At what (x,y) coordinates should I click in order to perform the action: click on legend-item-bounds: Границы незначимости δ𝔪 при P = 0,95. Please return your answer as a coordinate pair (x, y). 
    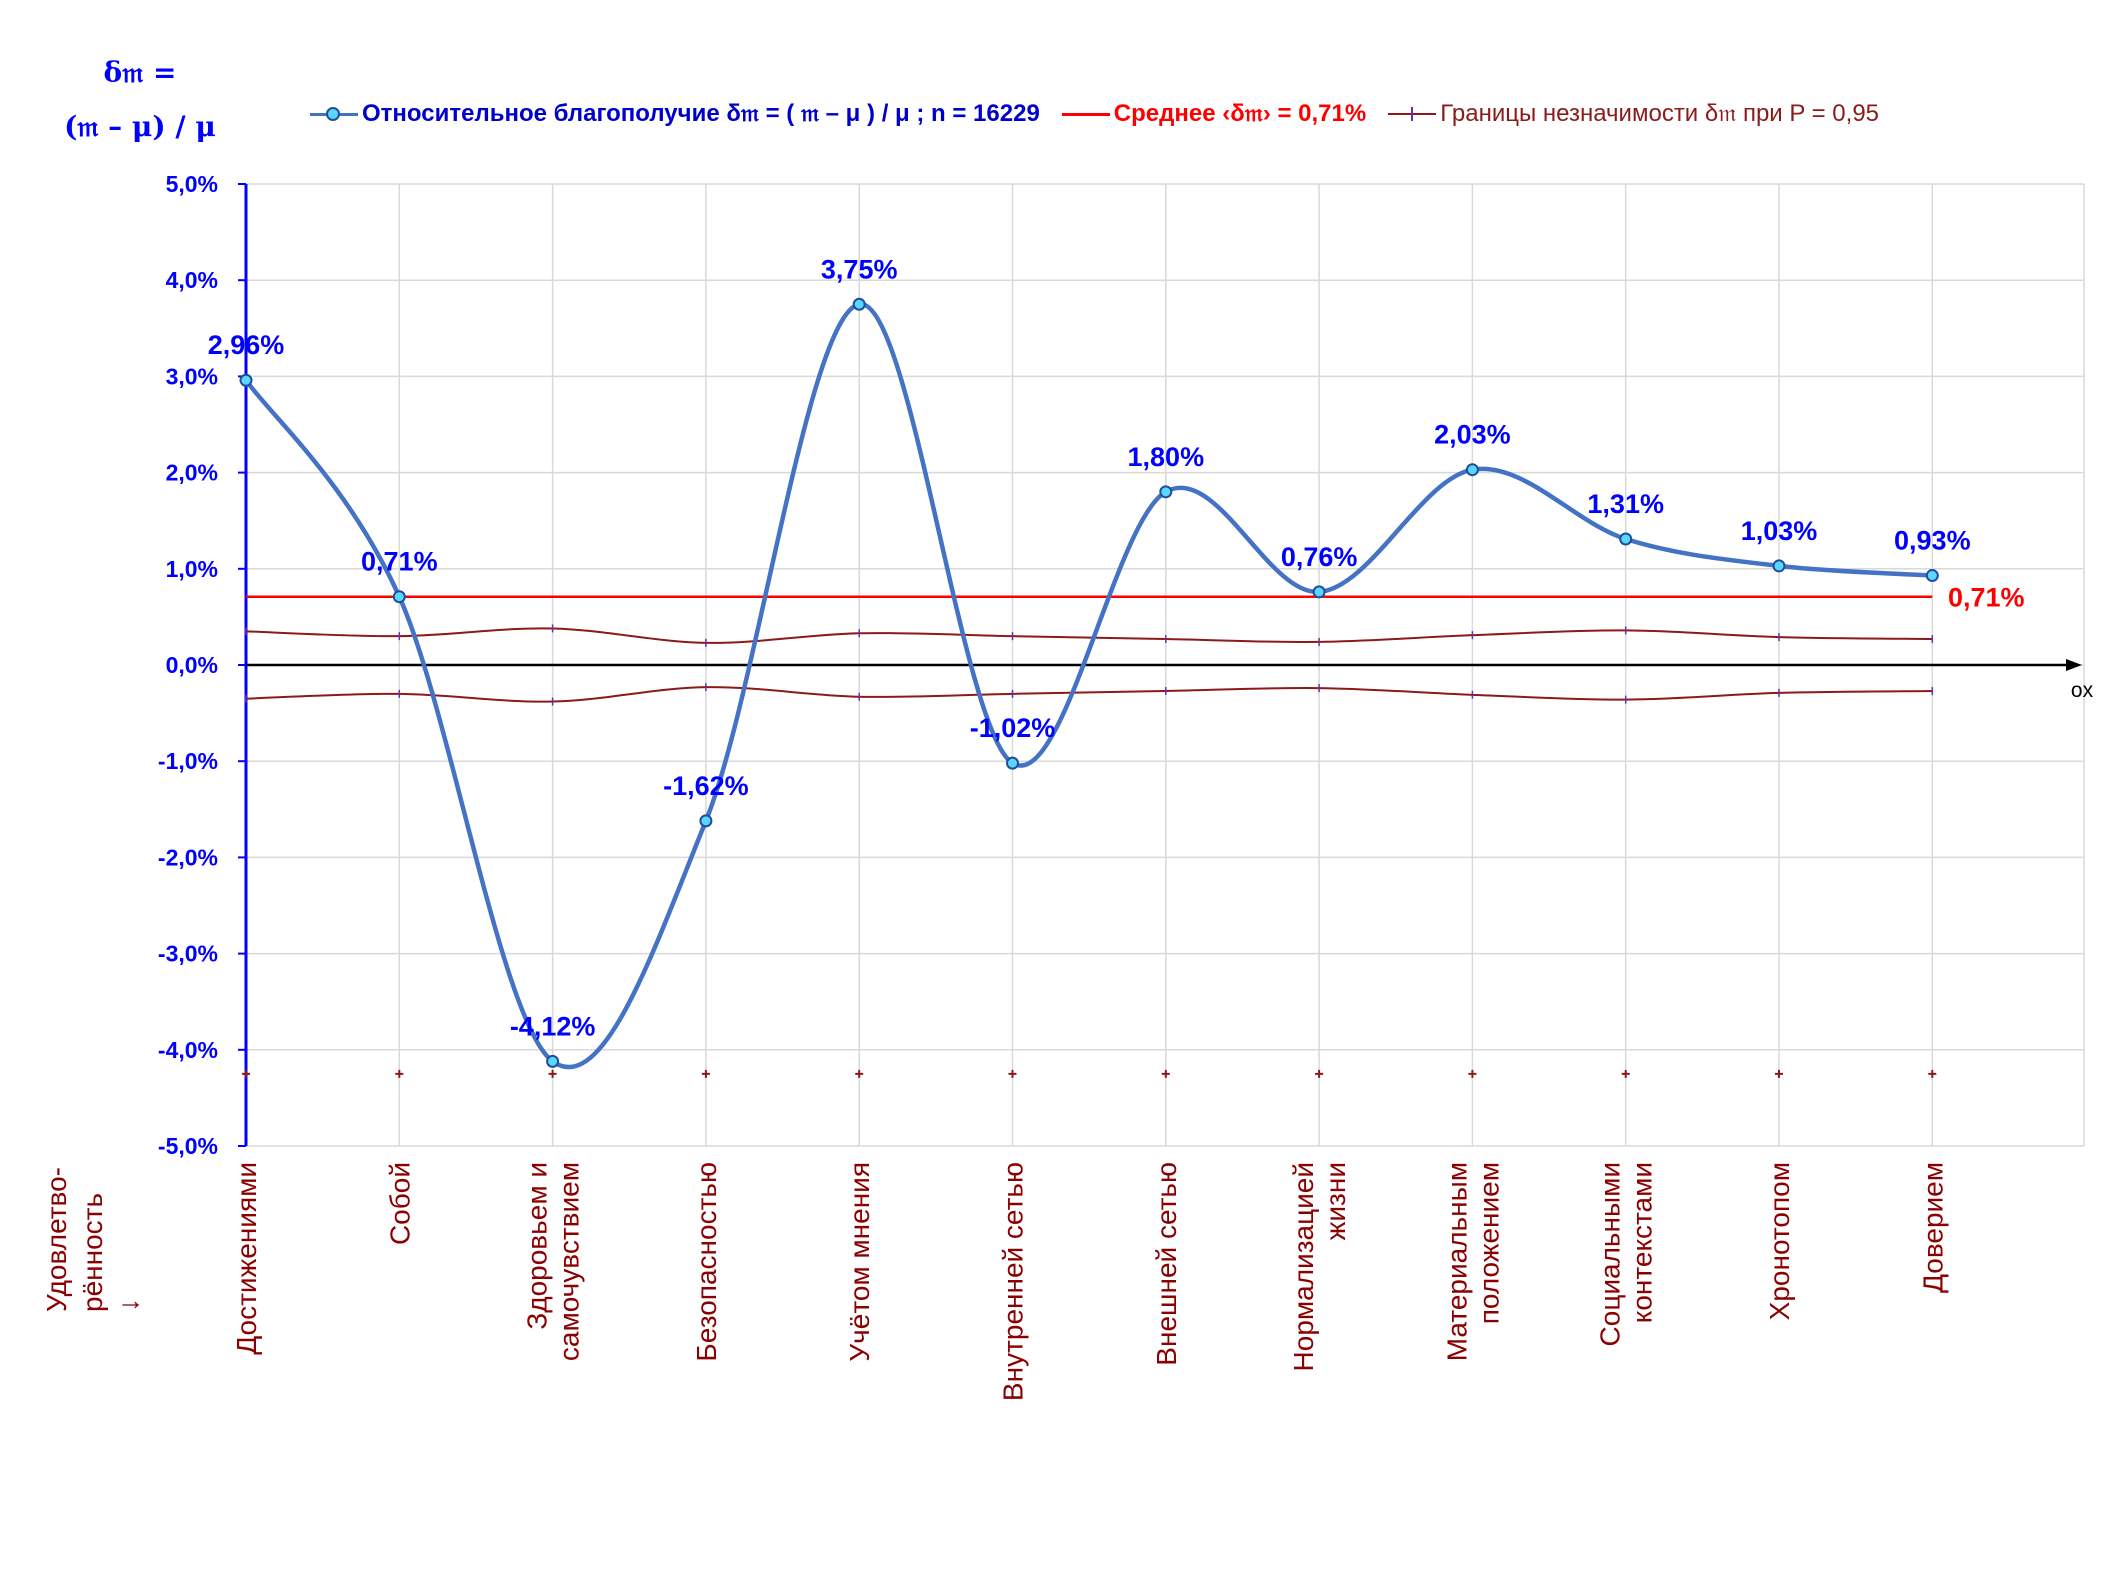
    Looking at the image, I should click on (1633, 114).